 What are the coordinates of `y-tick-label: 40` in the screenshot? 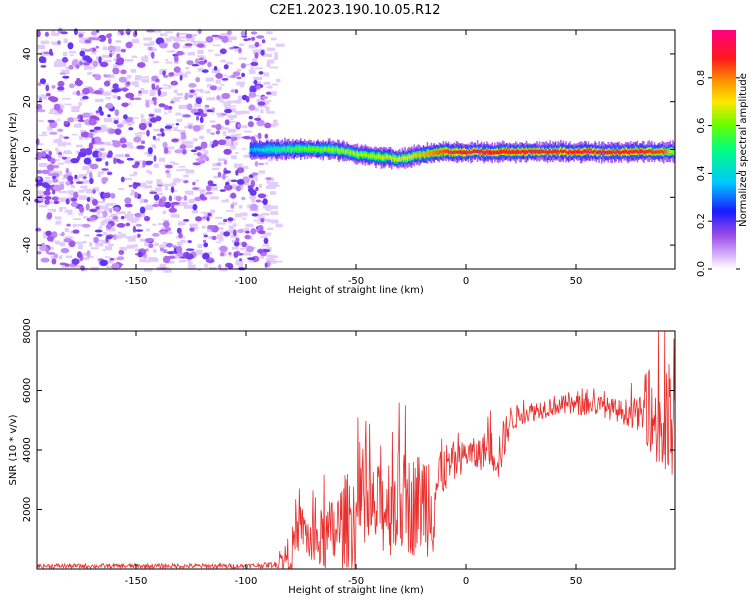 It's located at (27, 54).